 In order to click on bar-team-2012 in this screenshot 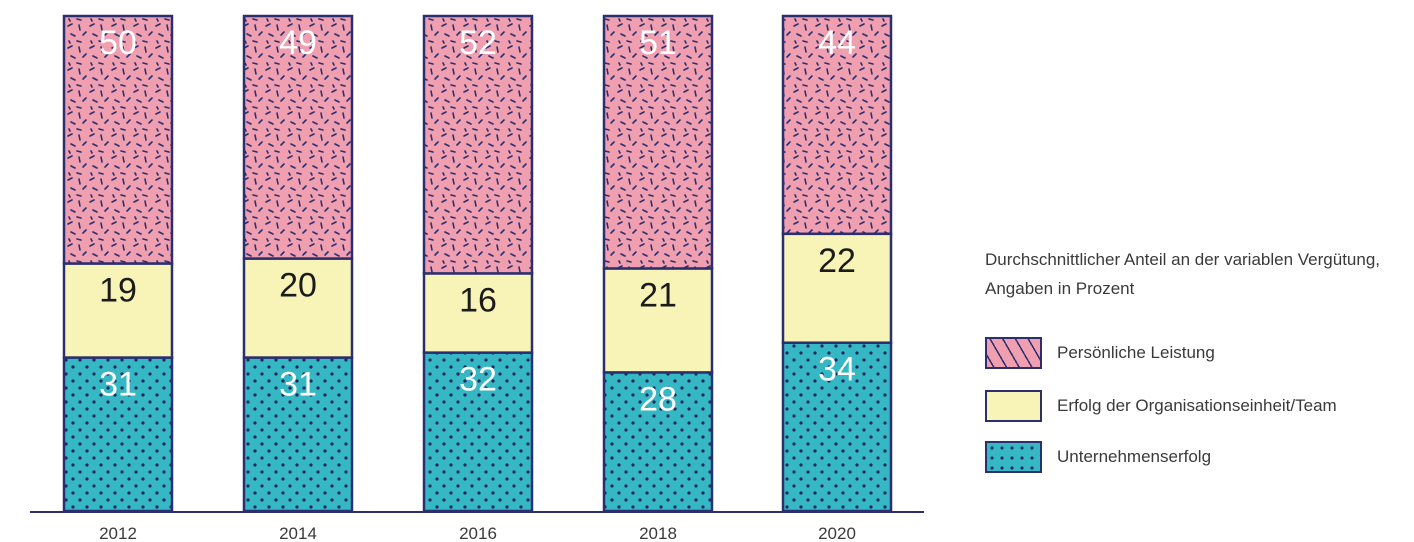, I will do `click(118, 310)`.